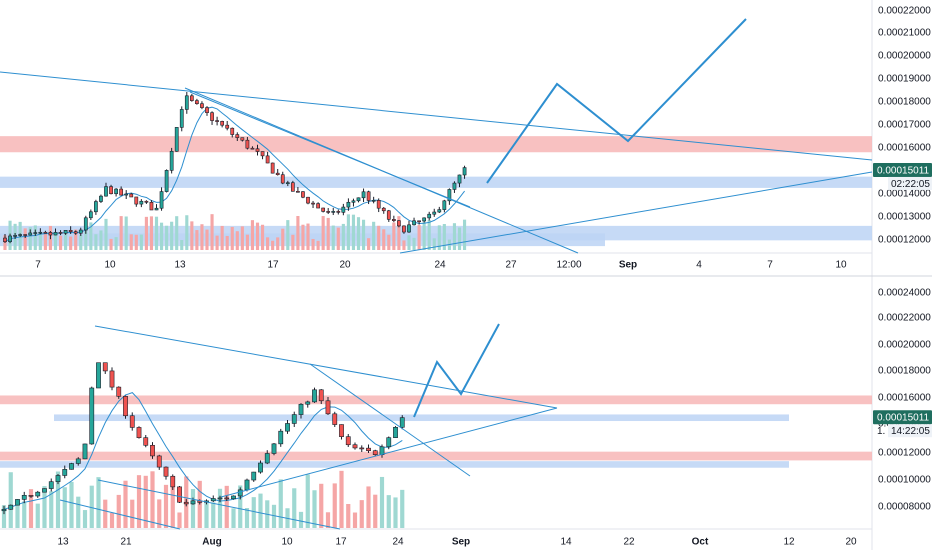 This screenshot has height=550, width=932. What do you see at coordinates (904, 345) in the screenshot?
I see `bottom-y-tick-label: 0.00020000` at bounding box center [904, 345].